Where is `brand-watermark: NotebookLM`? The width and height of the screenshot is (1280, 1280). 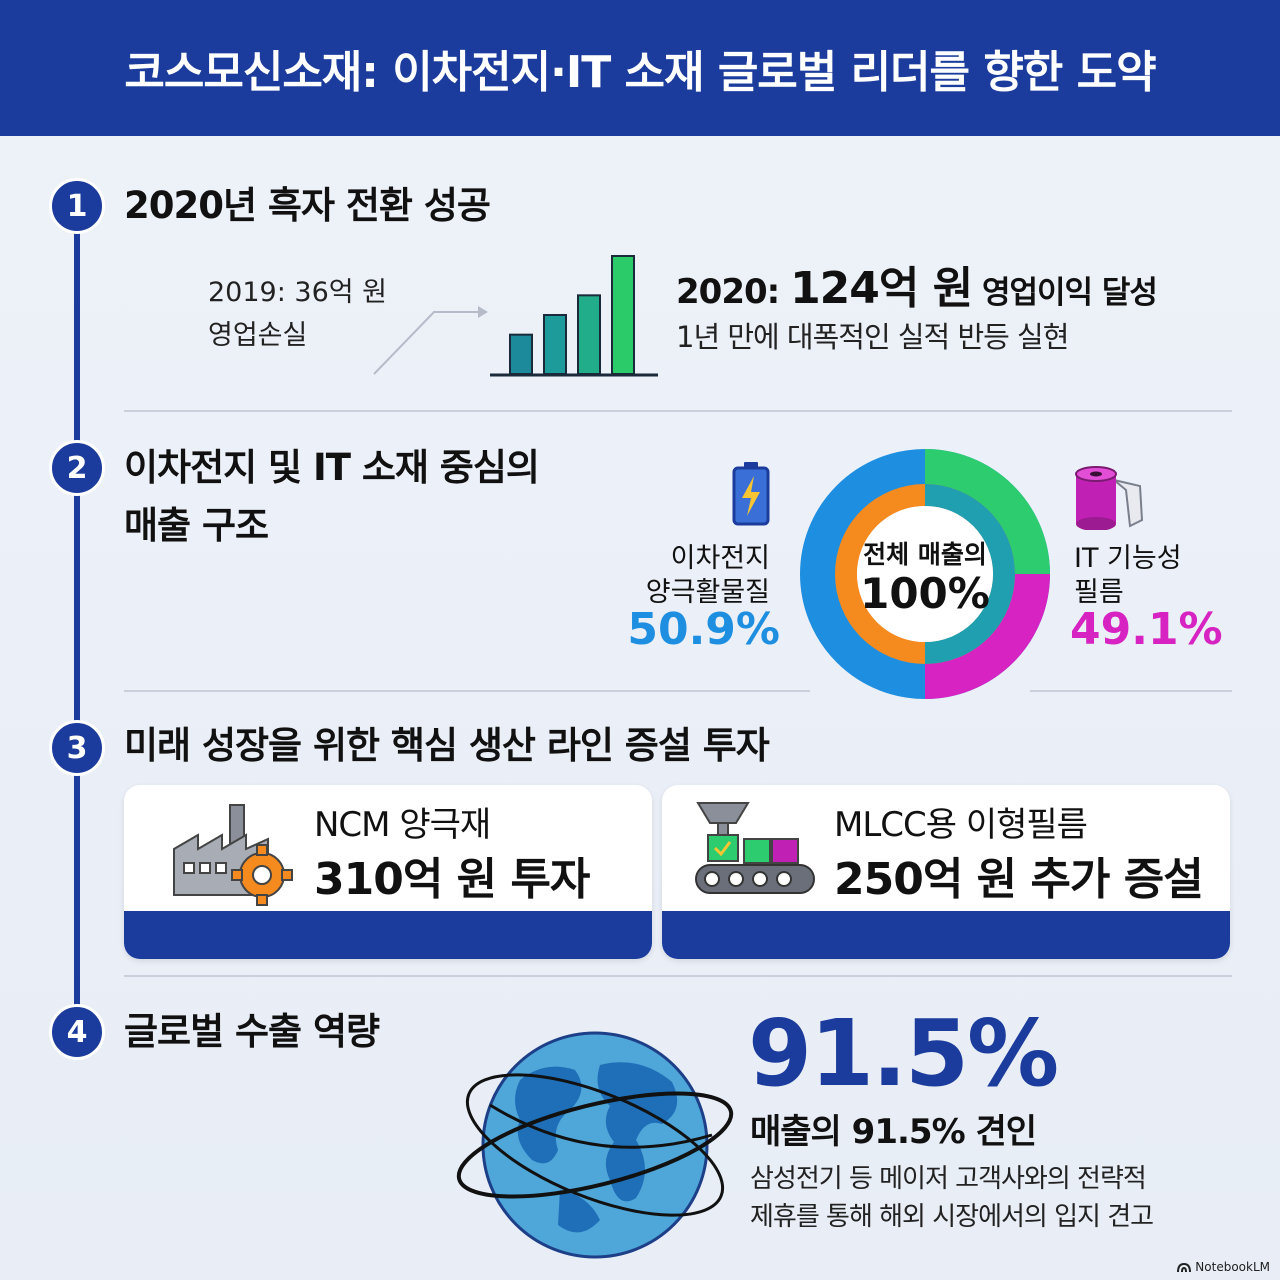 brand-watermark: NotebookLM is located at coordinates (1223, 1267).